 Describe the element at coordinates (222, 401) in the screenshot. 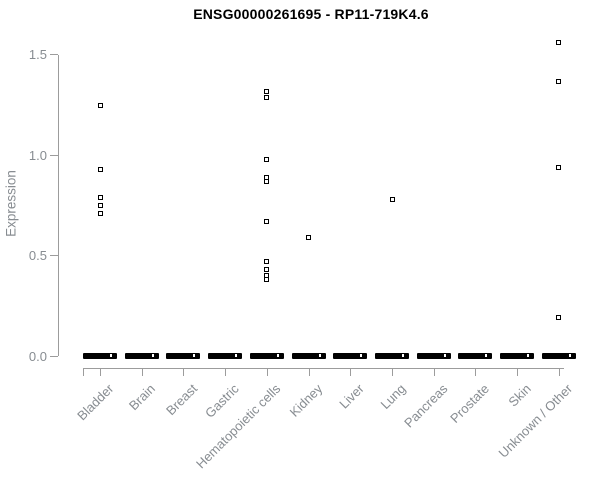

I see `x-tick-label: Gastric` at that location.